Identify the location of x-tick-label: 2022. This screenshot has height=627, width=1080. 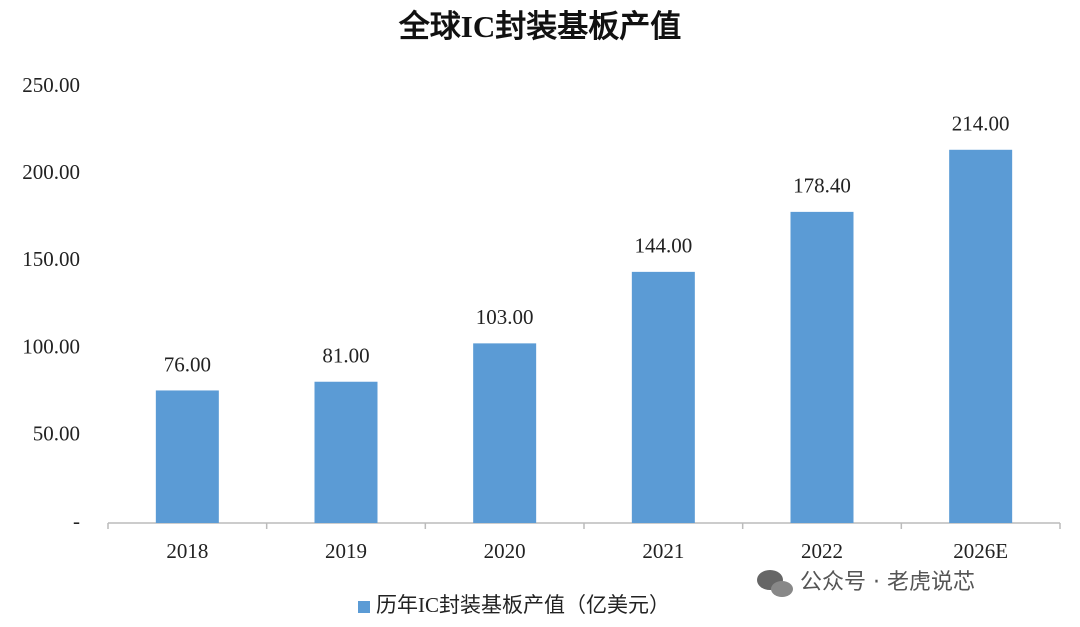
(822, 551).